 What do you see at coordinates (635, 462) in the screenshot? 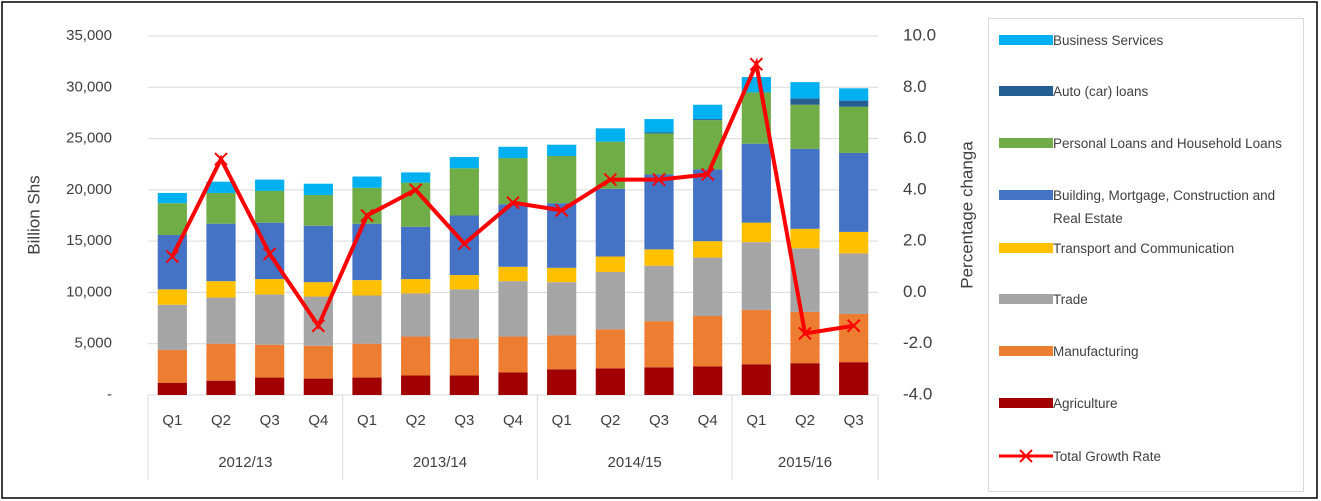
I see `group-label: 2014/15` at bounding box center [635, 462].